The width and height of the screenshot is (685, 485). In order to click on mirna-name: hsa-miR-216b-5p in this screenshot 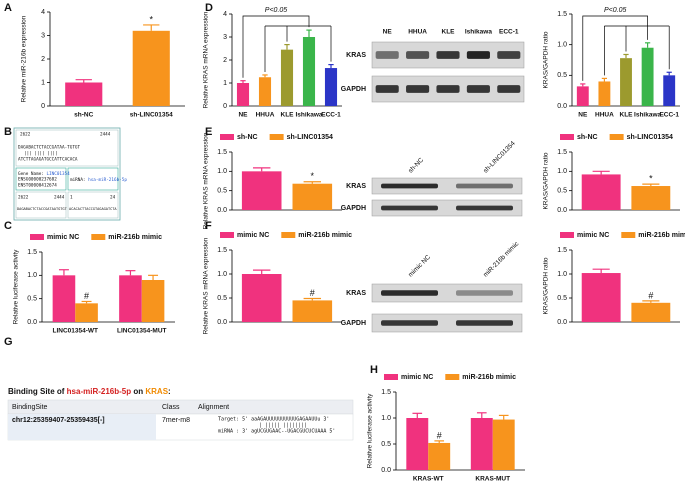, I will do `click(107, 180)`.